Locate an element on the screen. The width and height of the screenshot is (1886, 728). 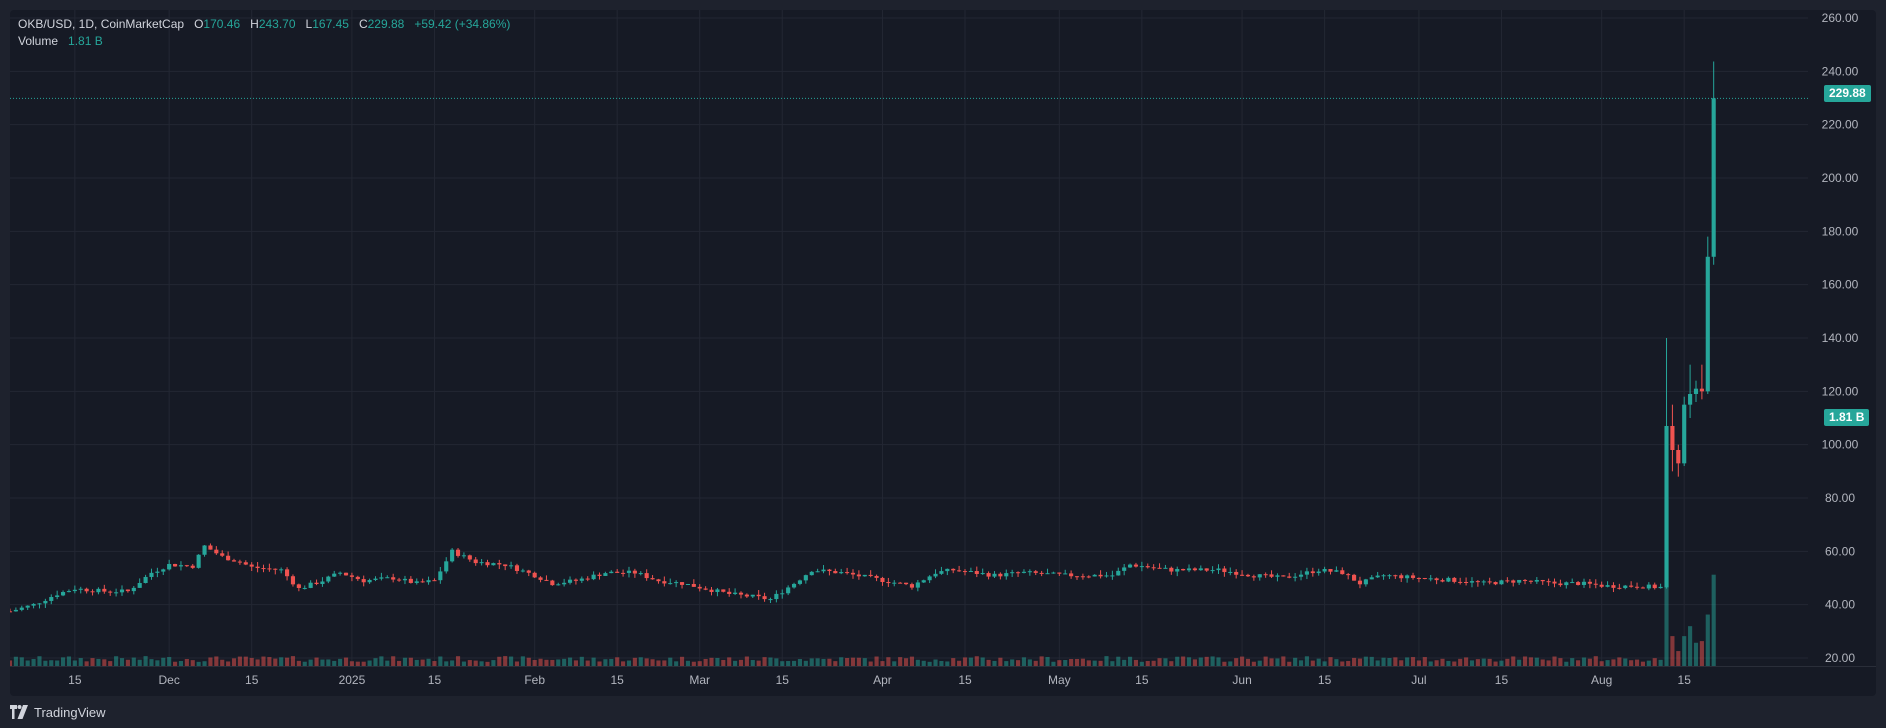
x-tick-label: 15 is located at coordinates (252, 680).